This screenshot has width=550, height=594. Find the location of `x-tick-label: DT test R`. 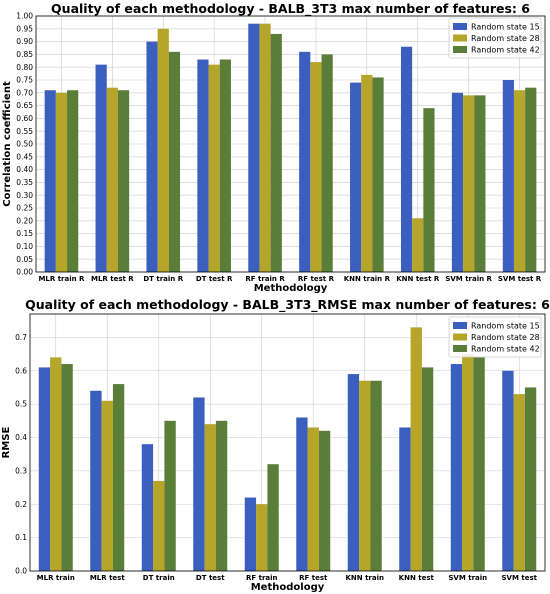

x-tick-label: DT test R is located at coordinates (214, 279).